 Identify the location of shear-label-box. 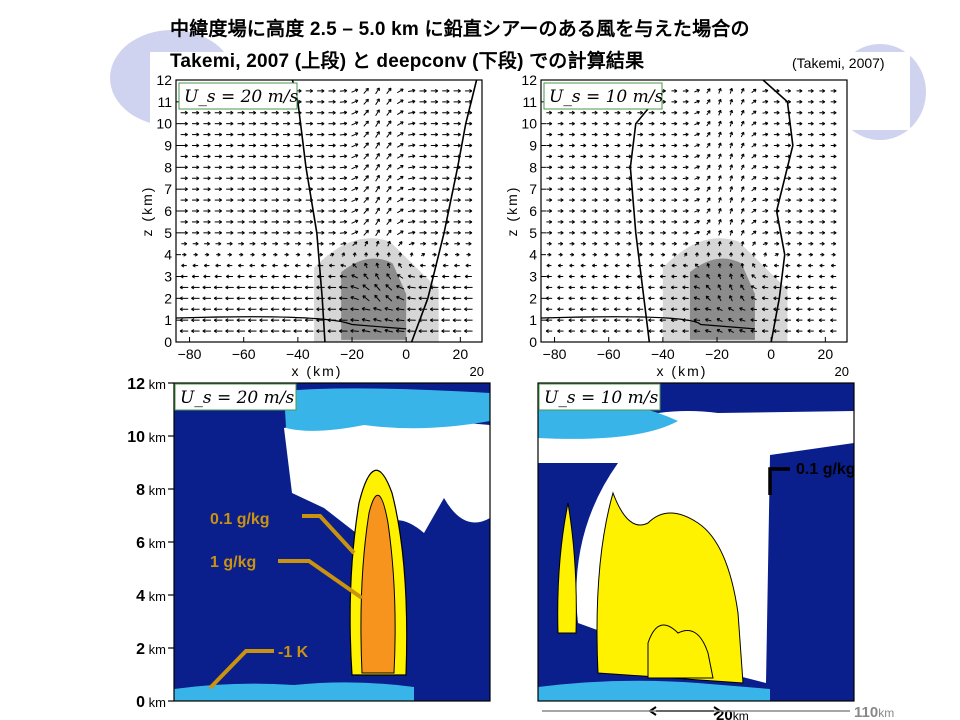
(603, 96).